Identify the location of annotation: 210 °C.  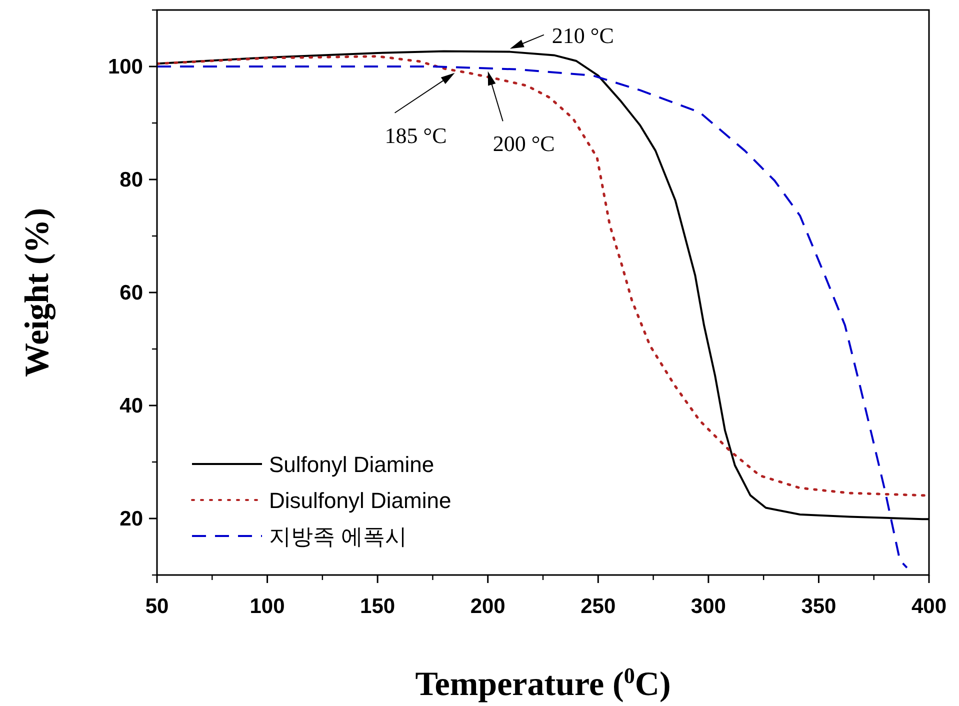
(583, 35).